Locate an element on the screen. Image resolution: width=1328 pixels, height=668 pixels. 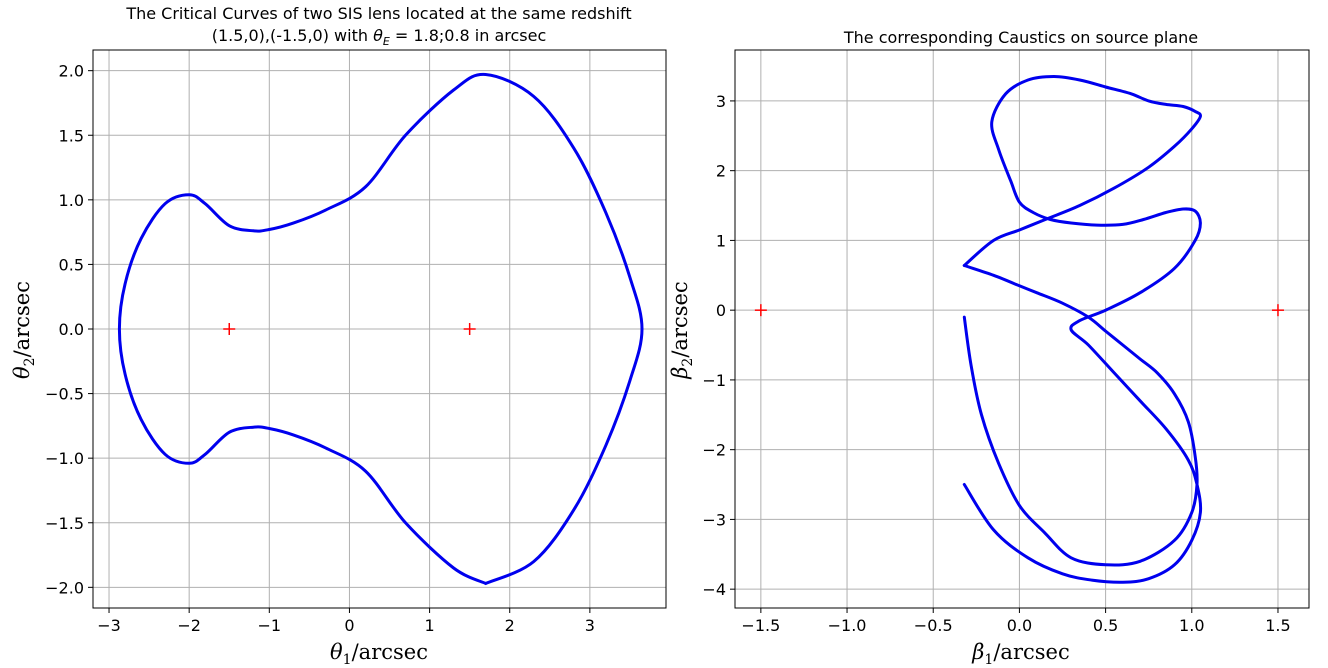
y-tick-label: −1 is located at coordinates (714, 380).